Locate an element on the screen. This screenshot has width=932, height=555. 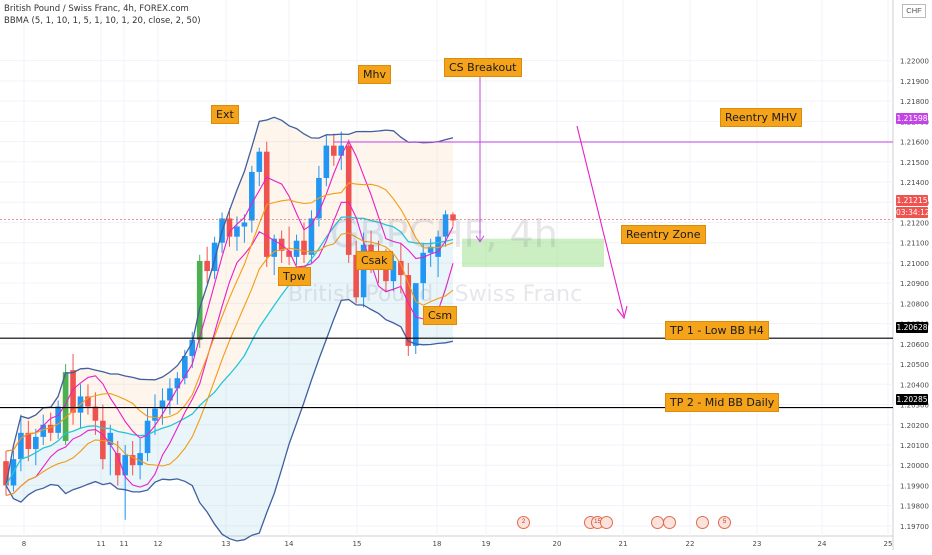
y-tick-label: 1.21100 is located at coordinates (914, 244).